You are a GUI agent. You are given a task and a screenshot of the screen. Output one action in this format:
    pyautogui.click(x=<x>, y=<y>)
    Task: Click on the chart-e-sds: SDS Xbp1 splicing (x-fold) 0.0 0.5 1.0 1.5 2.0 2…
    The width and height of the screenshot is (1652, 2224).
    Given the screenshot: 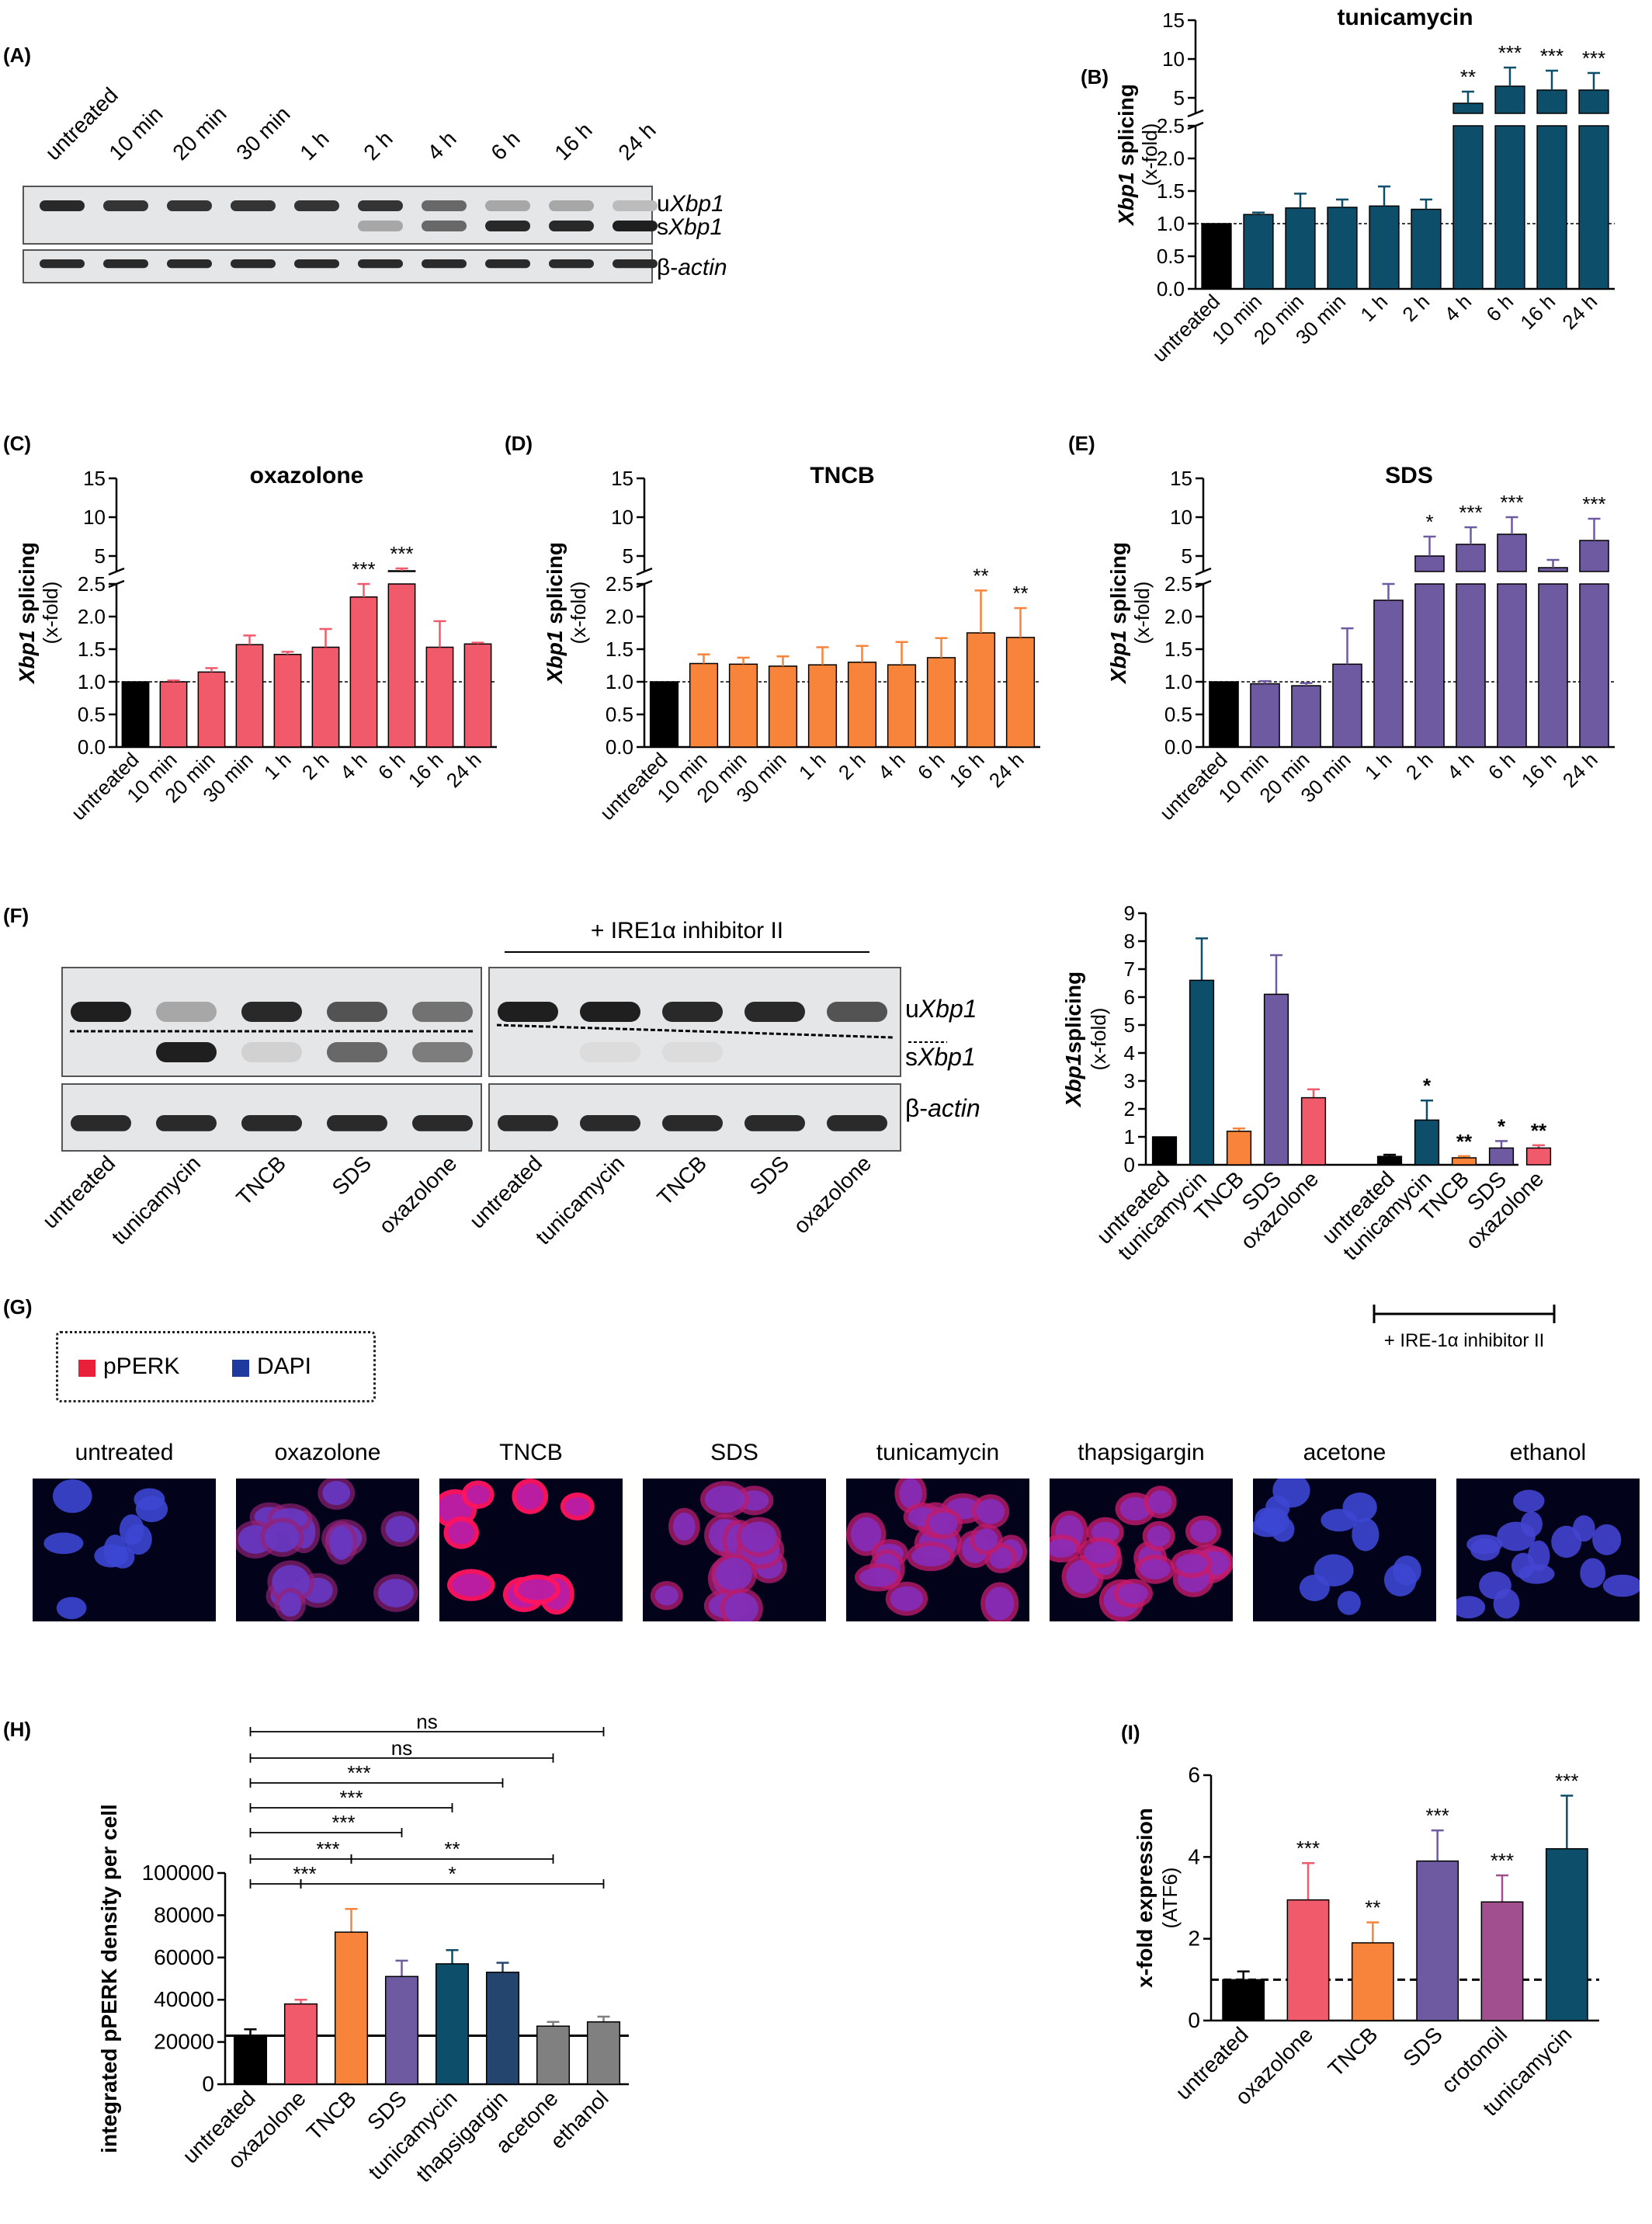 What is the action you would take?
    pyautogui.click(x=1360, y=644)
    